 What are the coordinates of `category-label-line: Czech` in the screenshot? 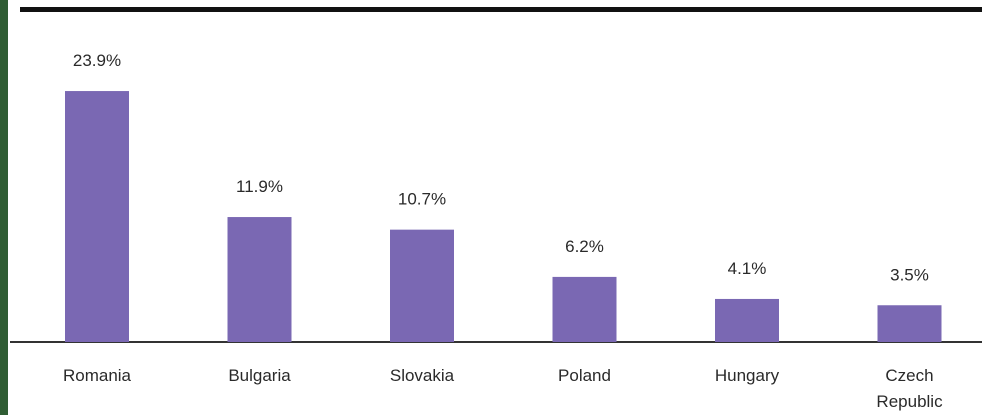 It's located at (909, 375).